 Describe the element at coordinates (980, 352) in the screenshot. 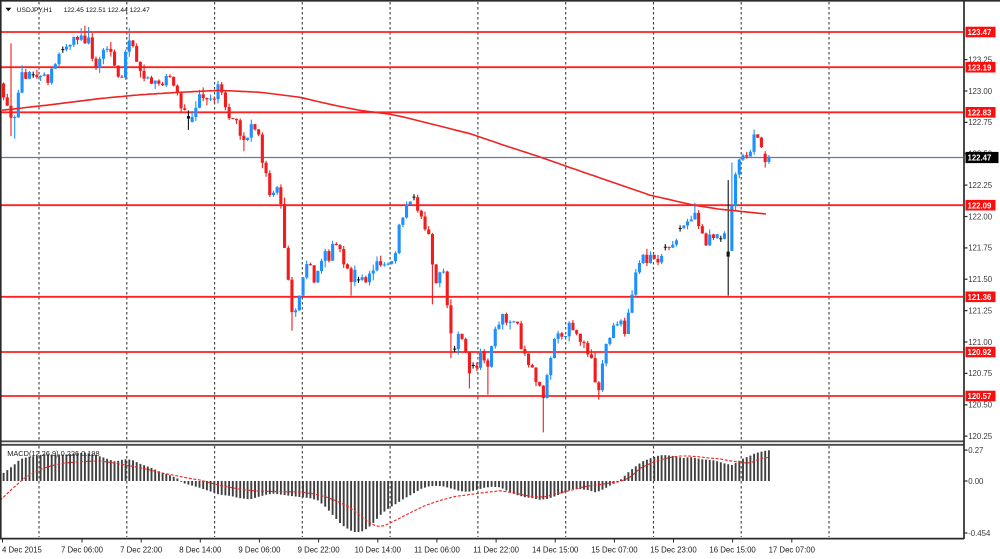

I see `svg-text: 120.92` at that location.